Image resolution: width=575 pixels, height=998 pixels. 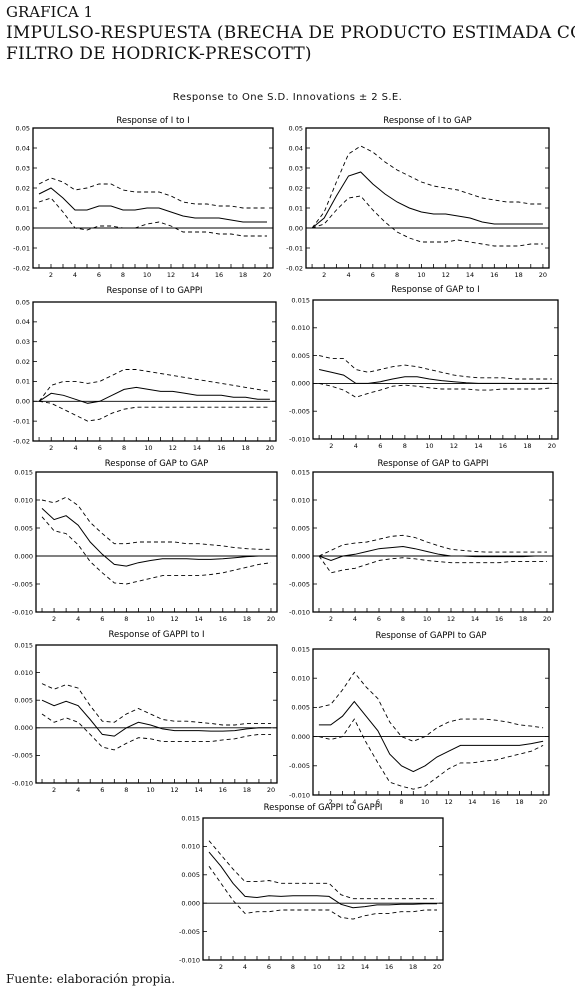 What do you see at coordinates (156, 635) in the screenshot?
I see `panel-title: Response of GAPPI to I` at bounding box center [156, 635].